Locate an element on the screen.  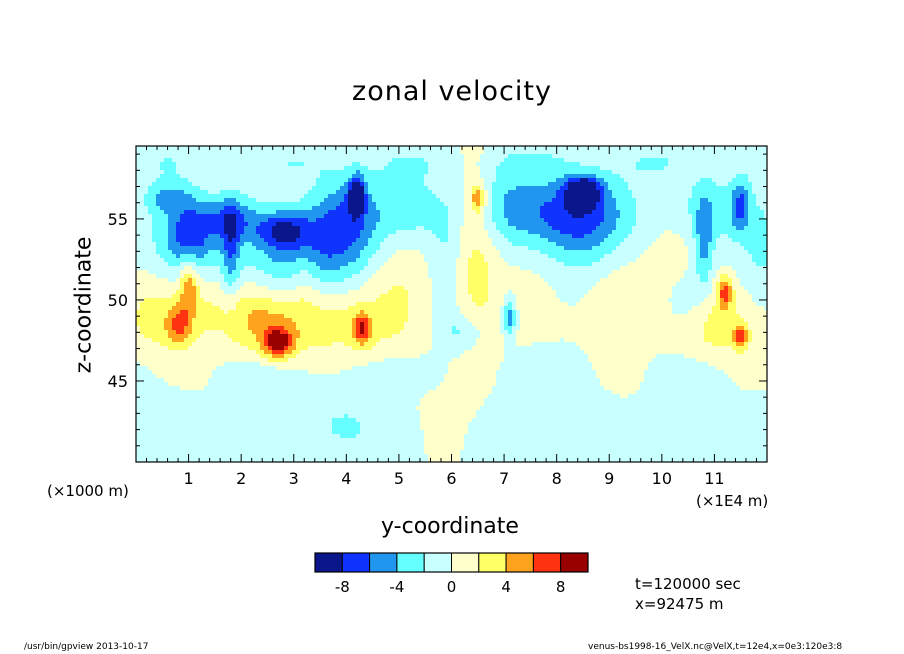
x-tick-label: 7 is located at coordinates (504, 478).